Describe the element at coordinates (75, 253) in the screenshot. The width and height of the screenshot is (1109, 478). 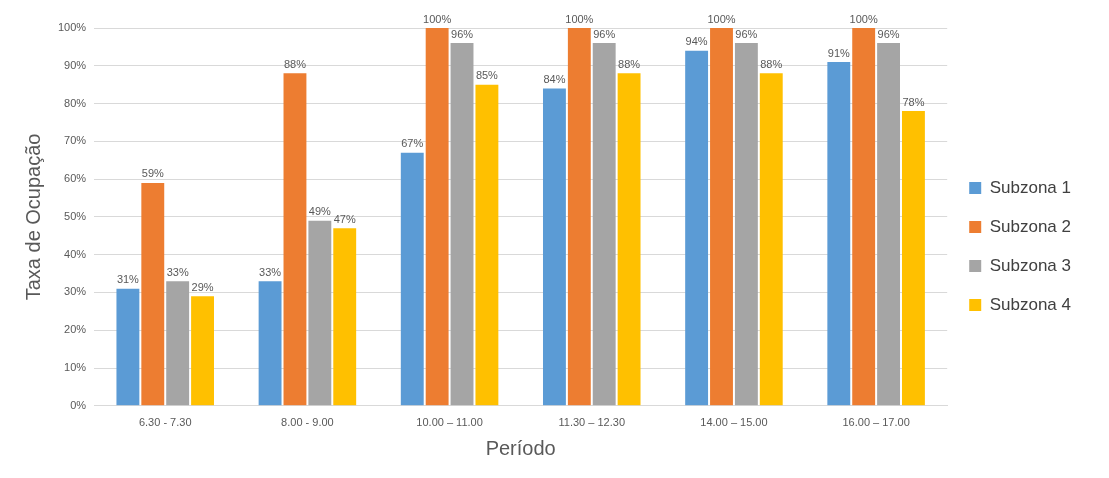
I see `y-tick-label: 40%` at that location.